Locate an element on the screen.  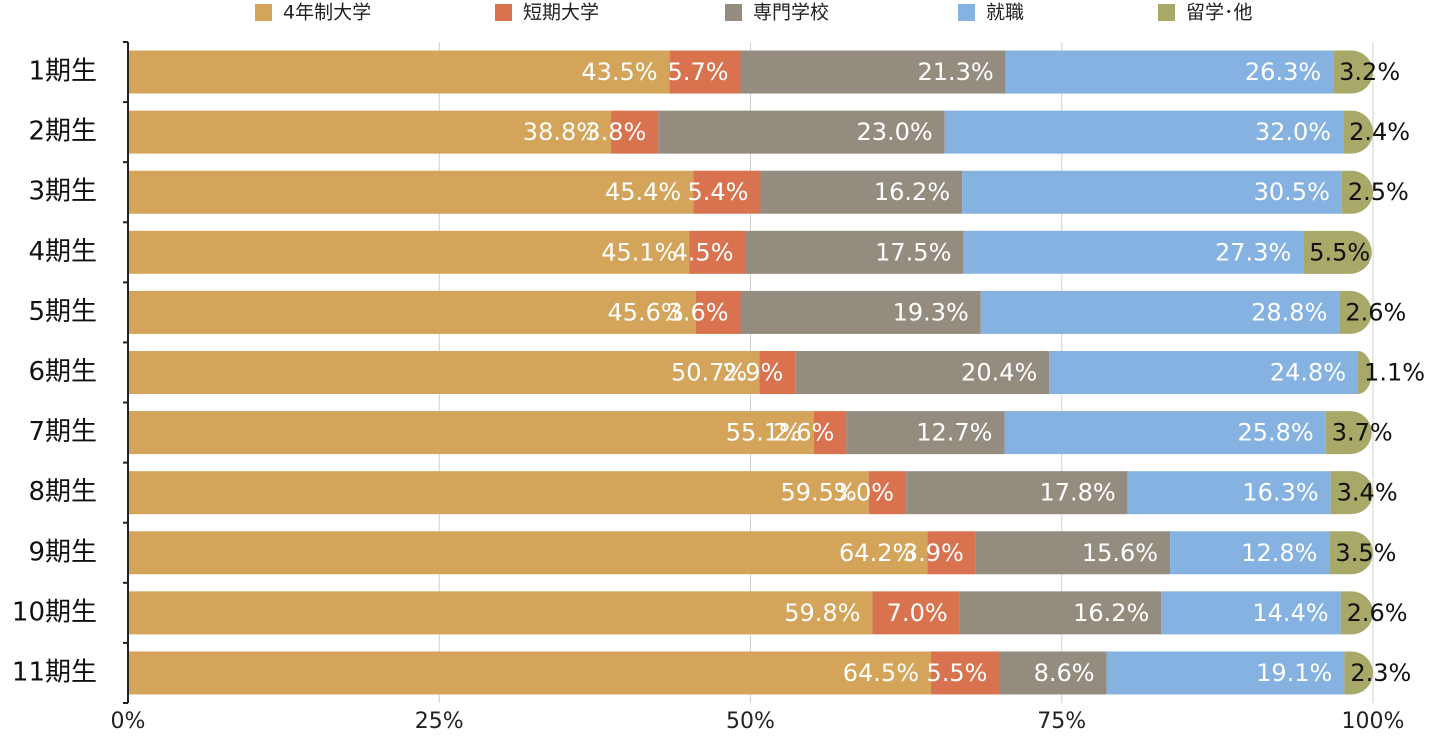
x-tick-label: 75% is located at coordinates (1061, 721).